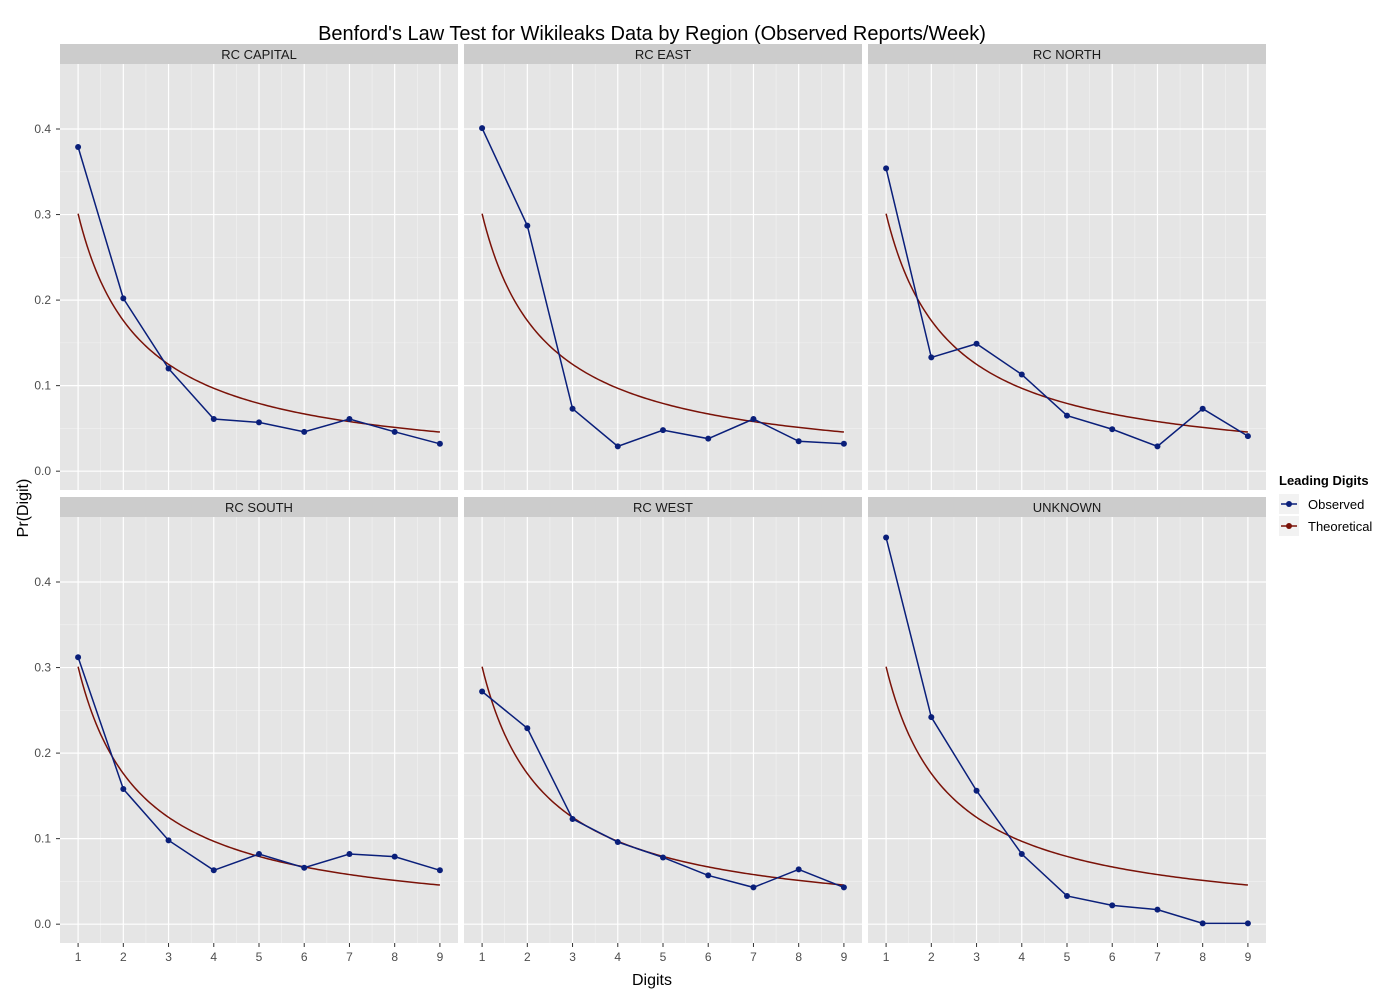 This screenshot has height=1000, width=1400. I want to click on x-tick-label: 8, so click(798, 957).